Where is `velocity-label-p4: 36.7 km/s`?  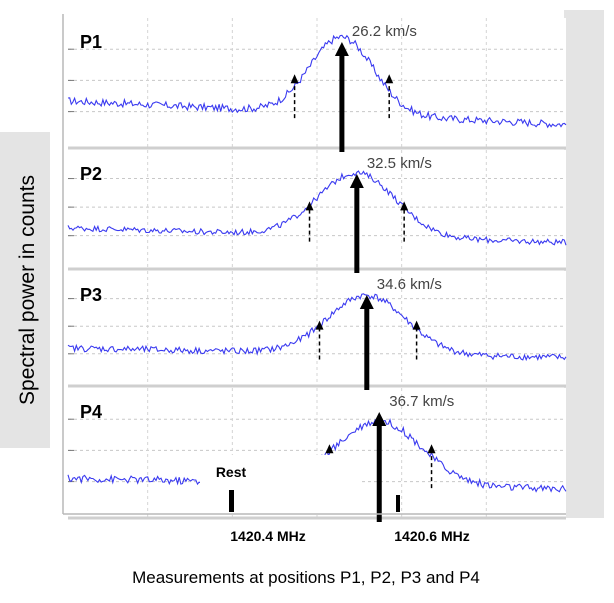
velocity-label-p4: 36.7 km/s is located at coordinates (421, 401).